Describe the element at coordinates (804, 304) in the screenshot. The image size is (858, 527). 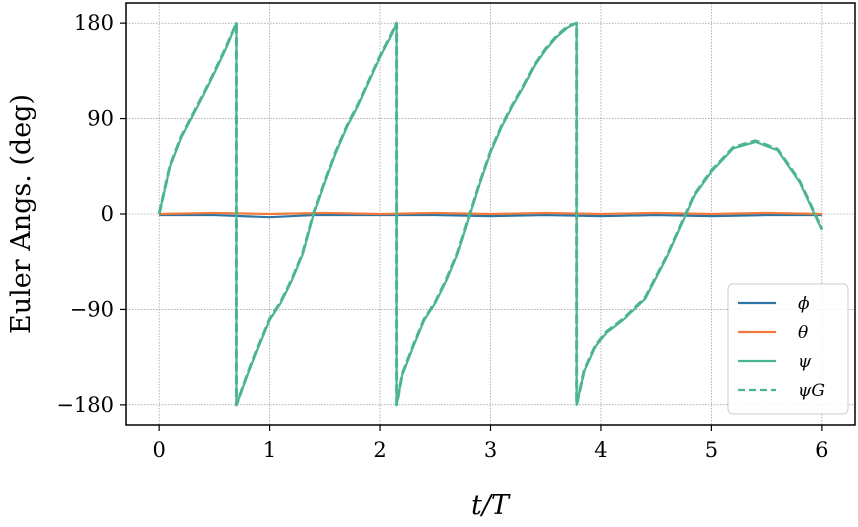
I see `legend-label-phi: ϕ` at that location.